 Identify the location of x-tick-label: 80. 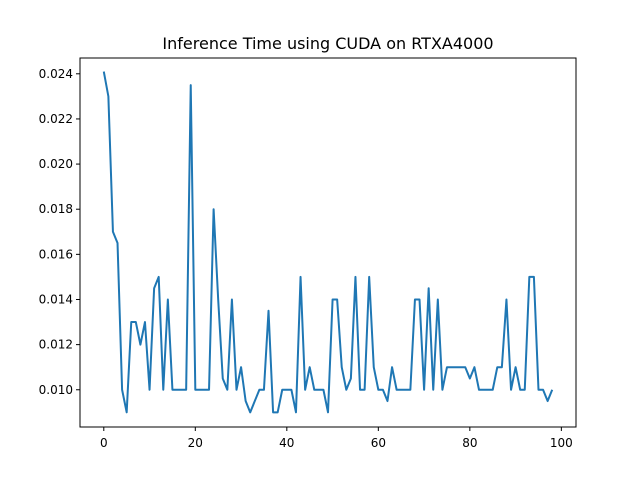
(469, 443).